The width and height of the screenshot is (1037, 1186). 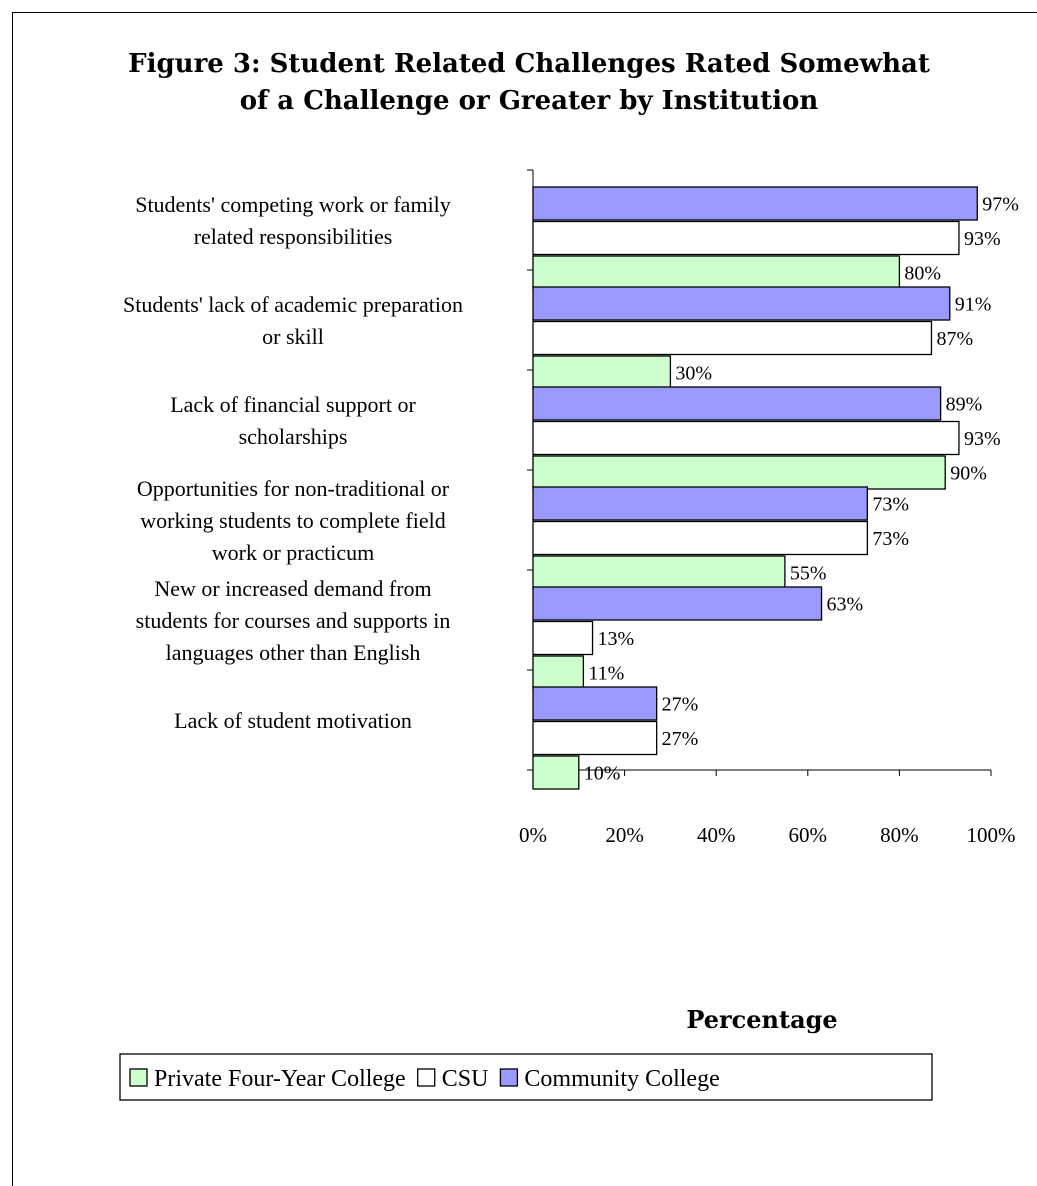 I want to click on category-label: Students' lack of academic preparation, so click(x=293, y=304).